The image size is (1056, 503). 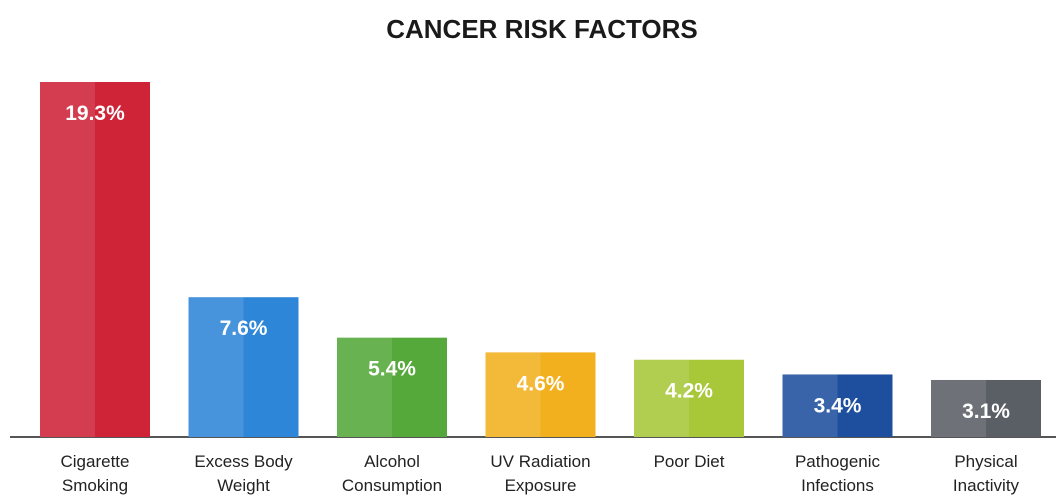 I want to click on value-label: 4.6%, so click(x=541, y=383).